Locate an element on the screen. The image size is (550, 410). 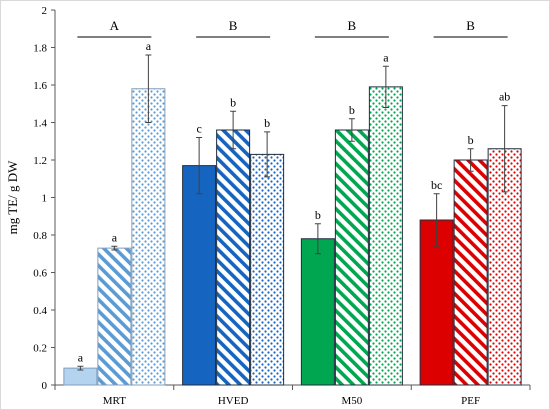
bar-significance-label: bc is located at coordinates (436, 185).